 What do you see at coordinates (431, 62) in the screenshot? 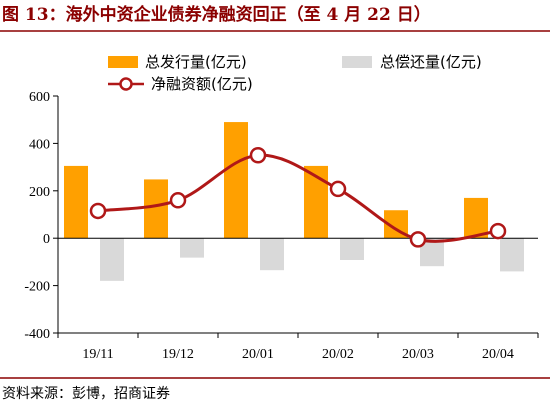
I see `legend-label-repayment: 总偿还量(亿元)` at bounding box center [431, 62].